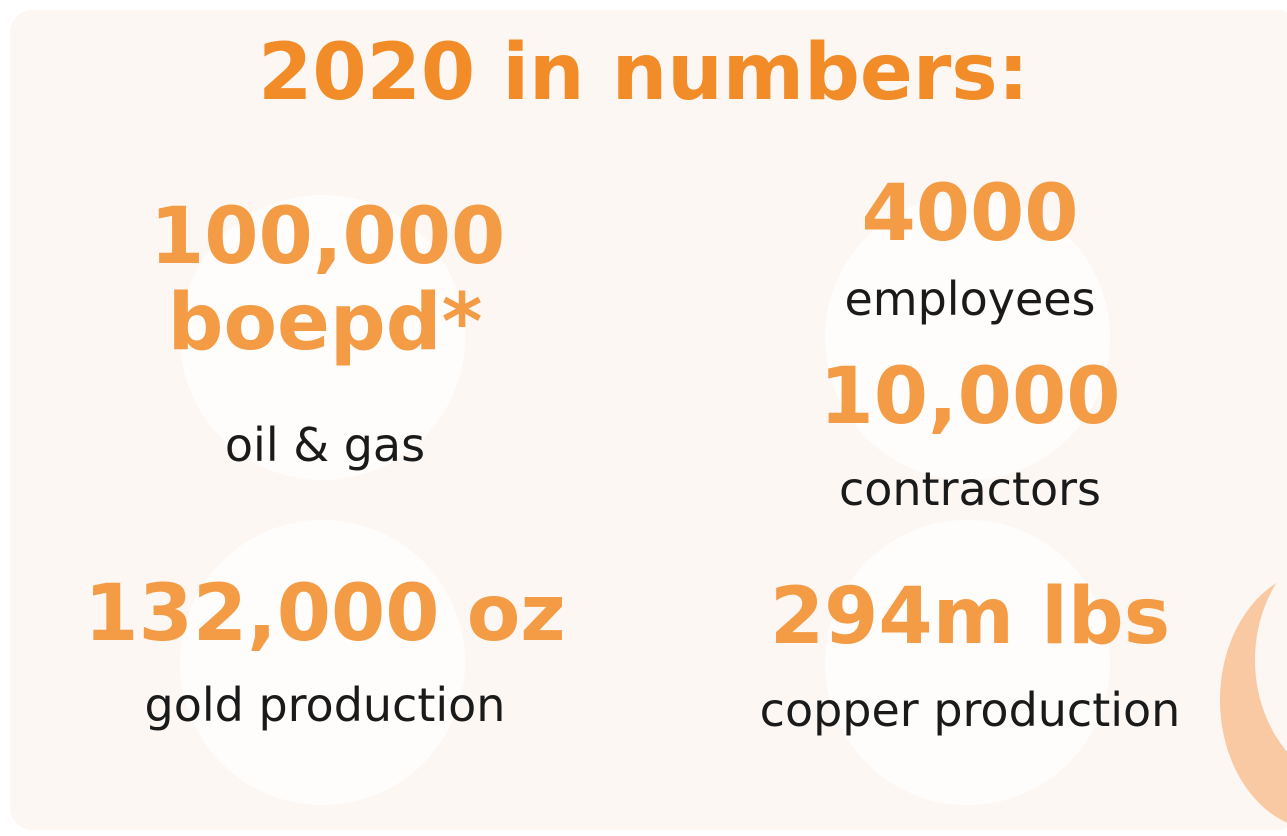 Image resolution: width=1287 pixels, height=836 pixels. I want to click on stat-label: employees, so click(970, 299).